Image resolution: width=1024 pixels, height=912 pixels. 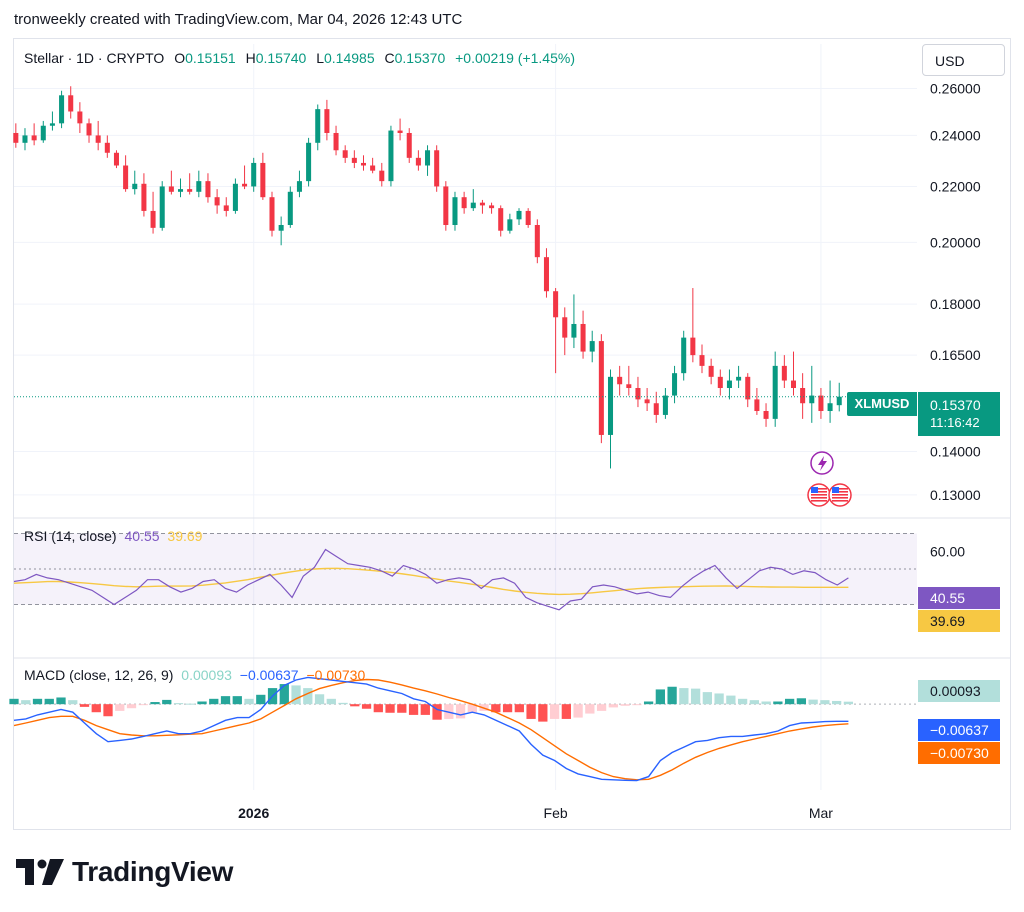 What do you see at coordinates (113, 536) in the screenshot?
I see `rsi-legend: RSI (14, close) 40.55 39.69` at bounding box center [113, 536].